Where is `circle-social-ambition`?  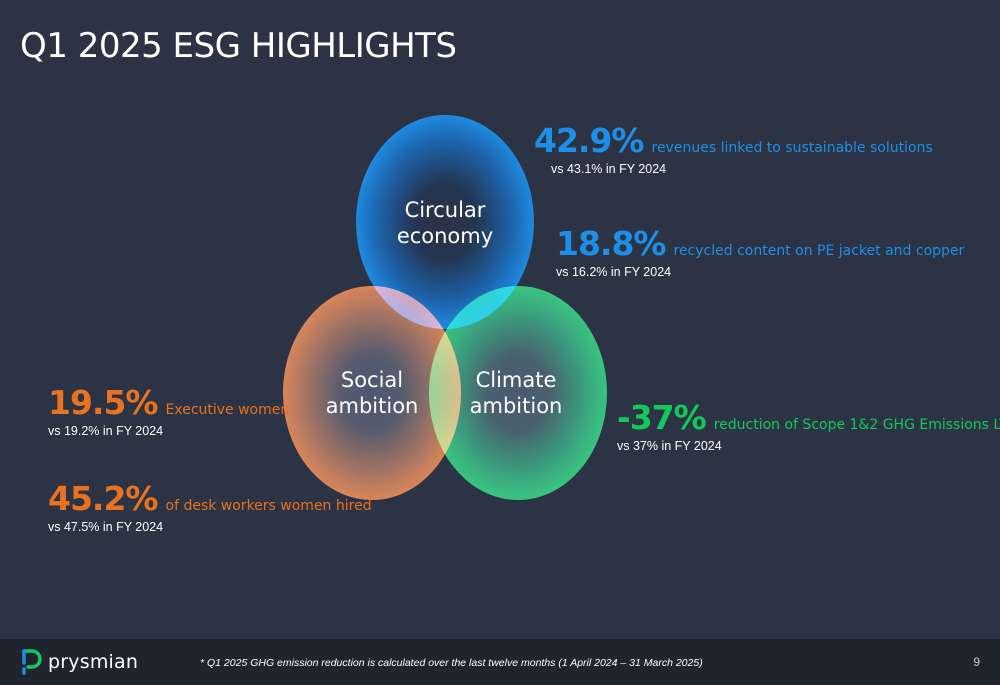
circle-social-ambition is located at coordinates (372, 393).